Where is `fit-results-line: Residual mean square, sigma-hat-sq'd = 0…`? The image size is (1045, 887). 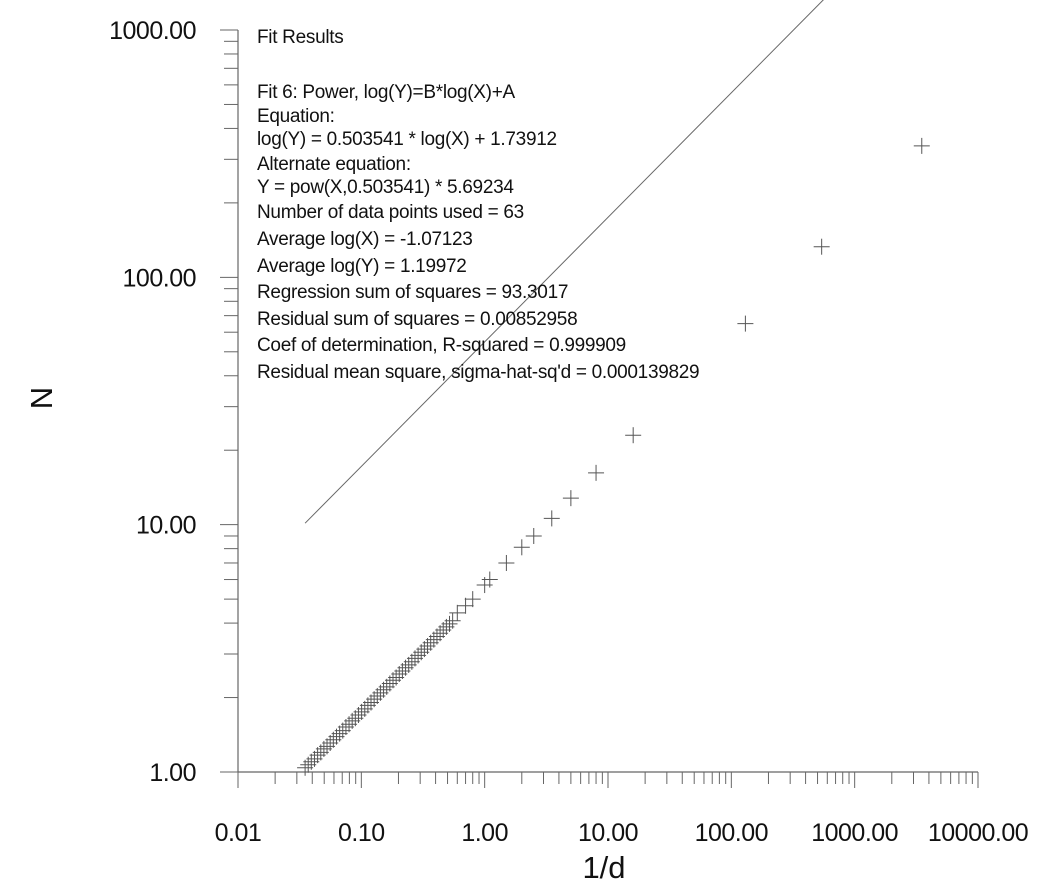 fit-results-line: Residual mean square, sigma-hat-sq'd = 0… is located at coordinates (478, 372).